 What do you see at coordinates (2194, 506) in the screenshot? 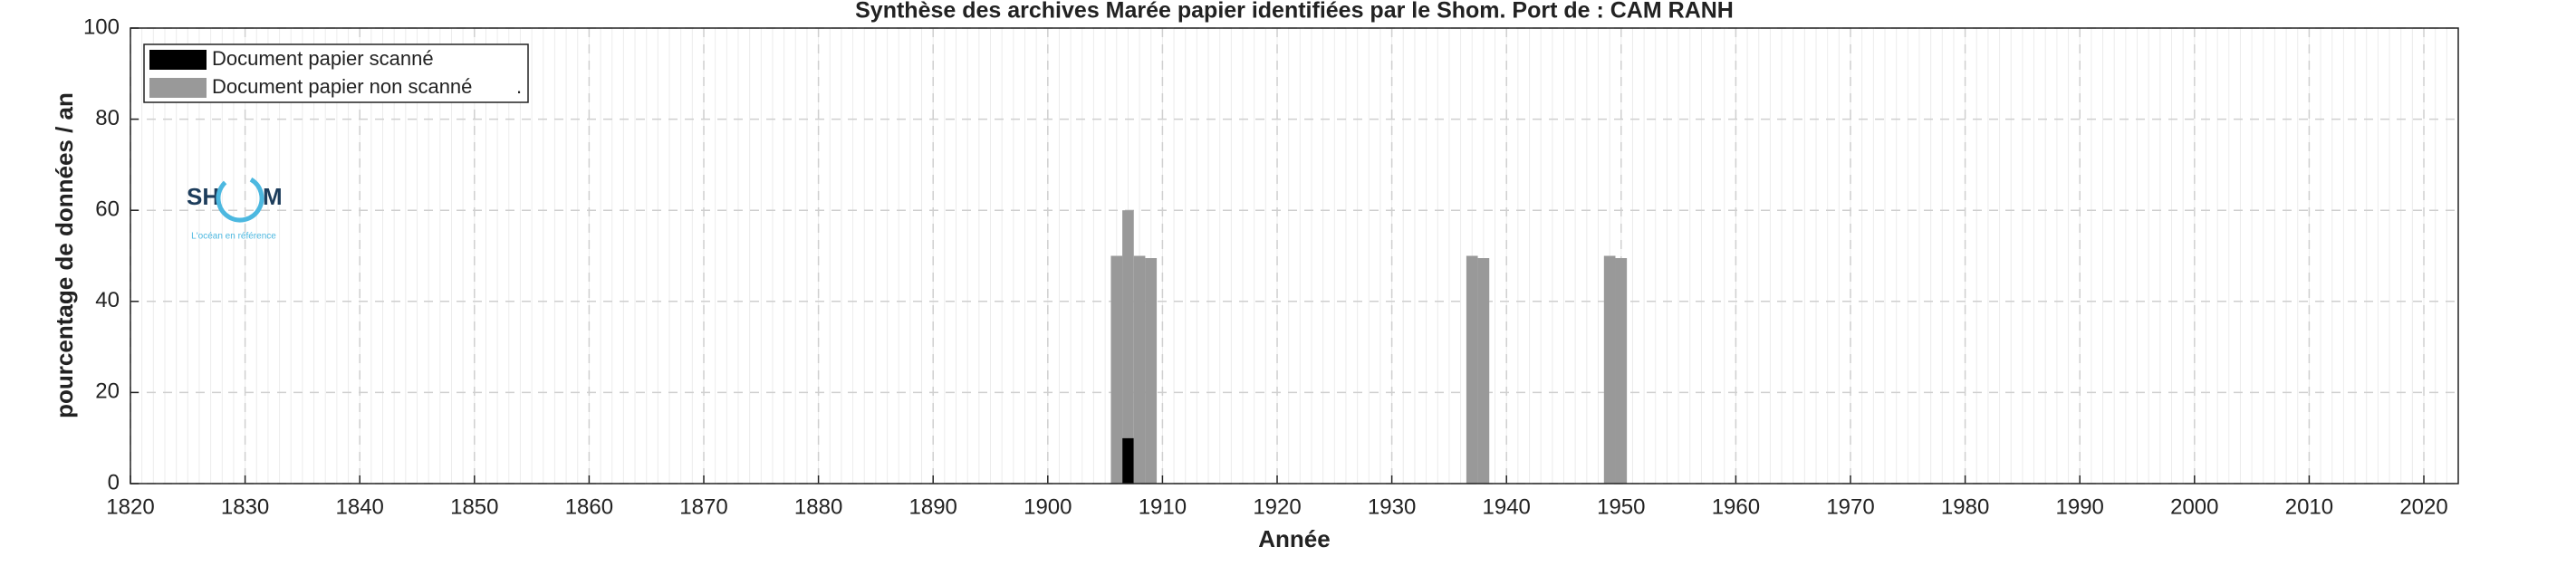
I see `x-tick-label: 2000` at bounding box center [2194, 506].